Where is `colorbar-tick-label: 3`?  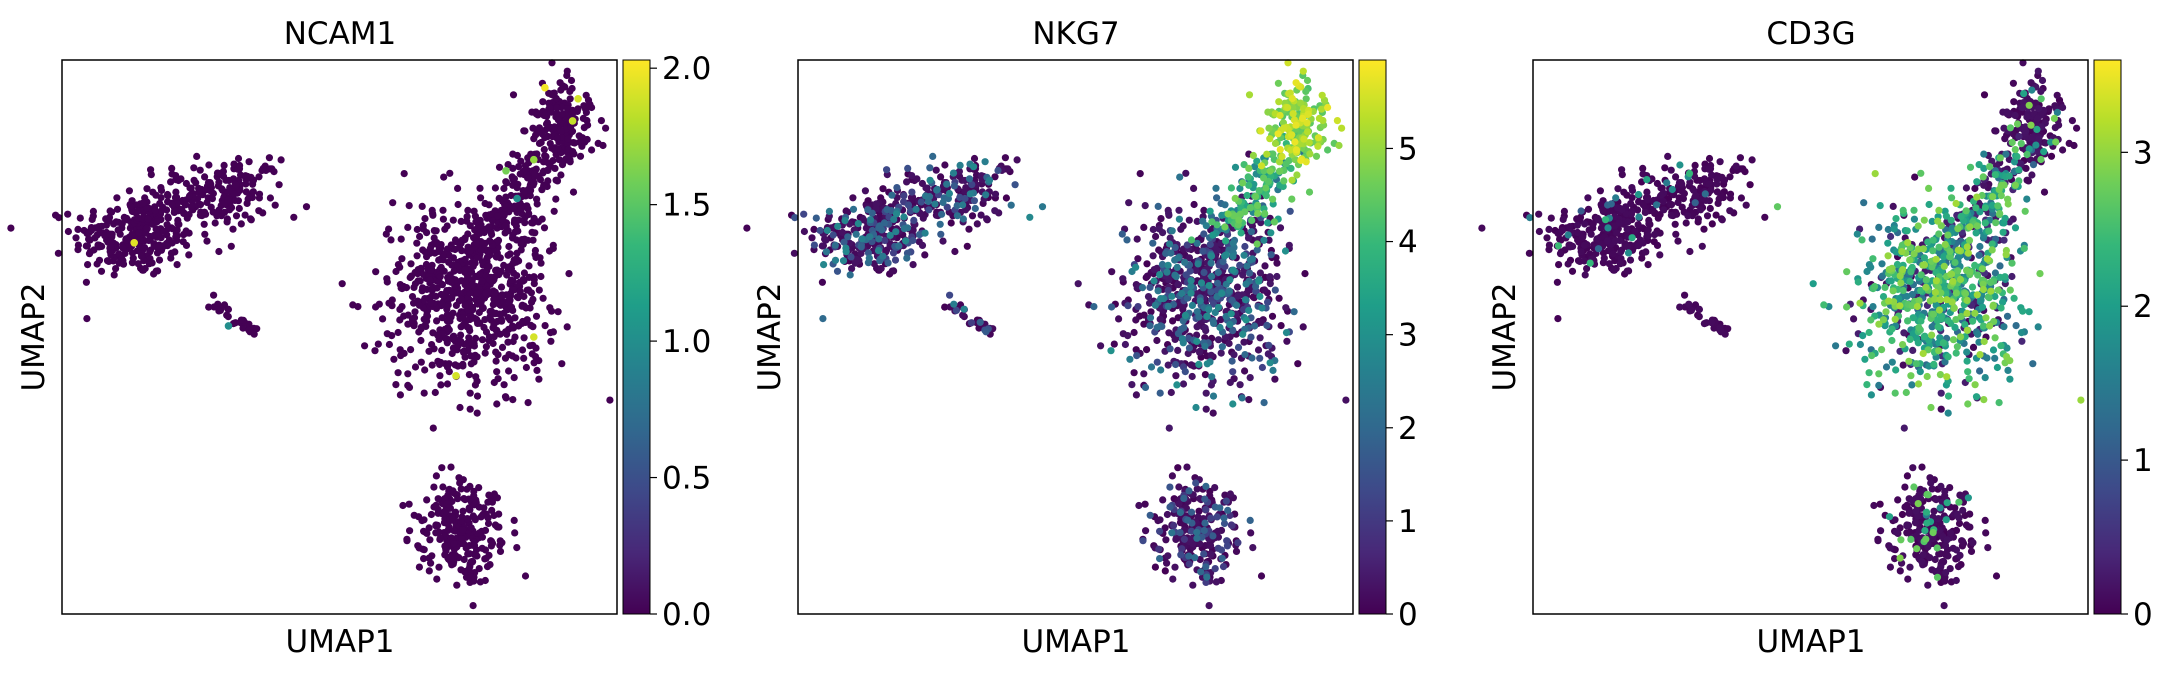 colorbar-tick-label: 3 is located at coordinates (1408, 336).